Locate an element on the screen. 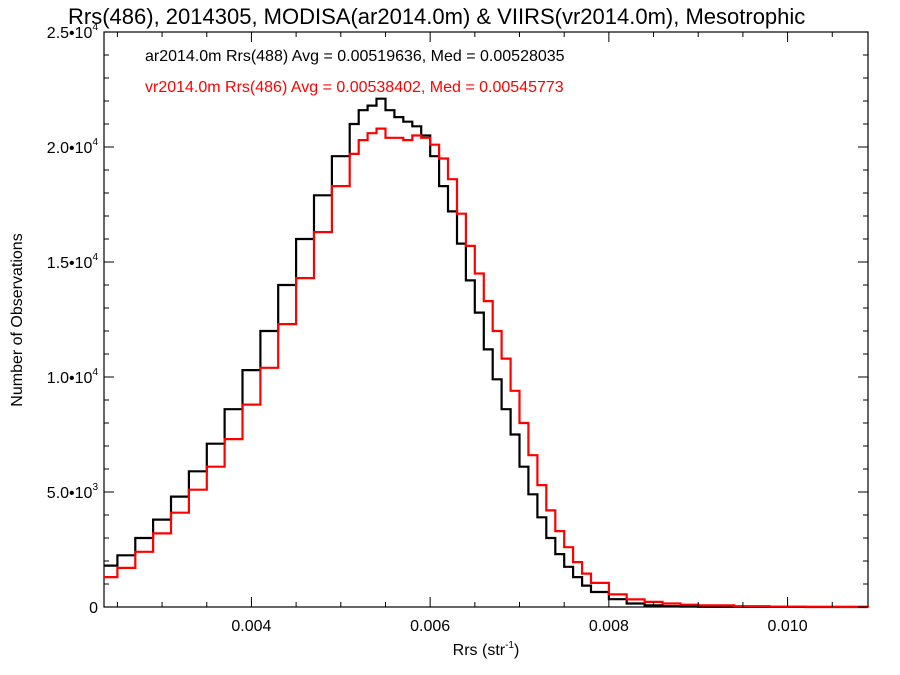 The image size is (900, 675). x-axis-label-text: Rrs (str is located at coordinates (479, 650).